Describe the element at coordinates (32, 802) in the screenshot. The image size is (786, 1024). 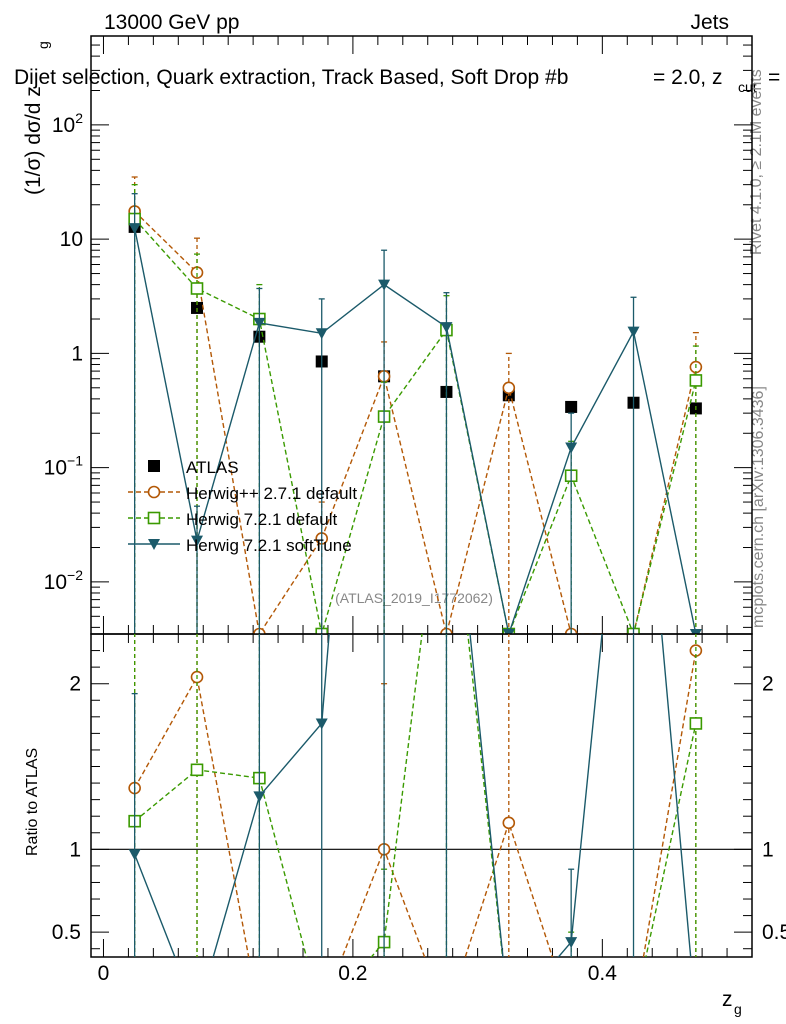
I see `ratio-ylabel: Ratio to ATLAS` at that location.